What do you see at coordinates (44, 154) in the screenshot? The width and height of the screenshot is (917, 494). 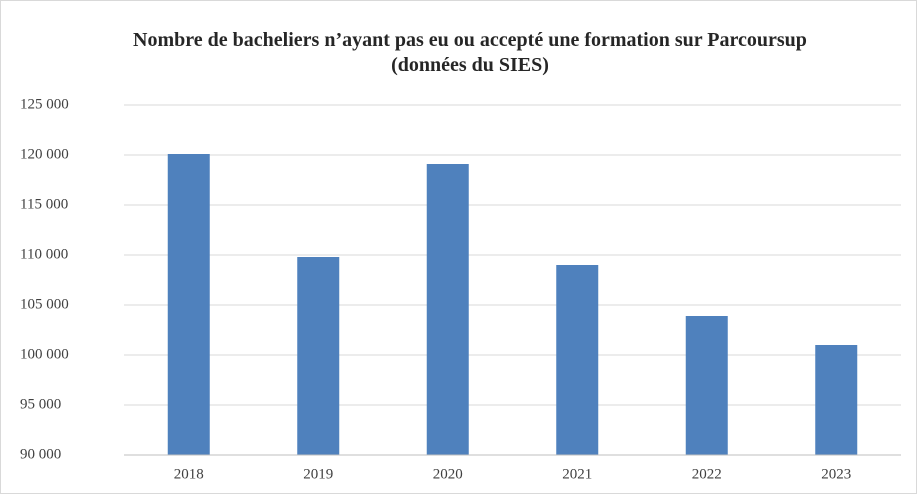 I see `y-tick-label: 120 000` at bounding box center [44, 154].